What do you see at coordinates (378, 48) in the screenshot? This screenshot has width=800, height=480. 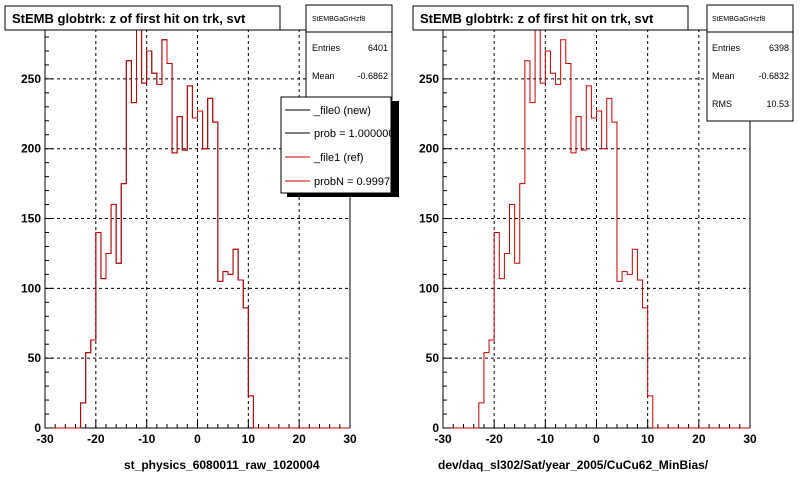 I see `stats-entries-value: 6401` at bounding box center [378, 48].